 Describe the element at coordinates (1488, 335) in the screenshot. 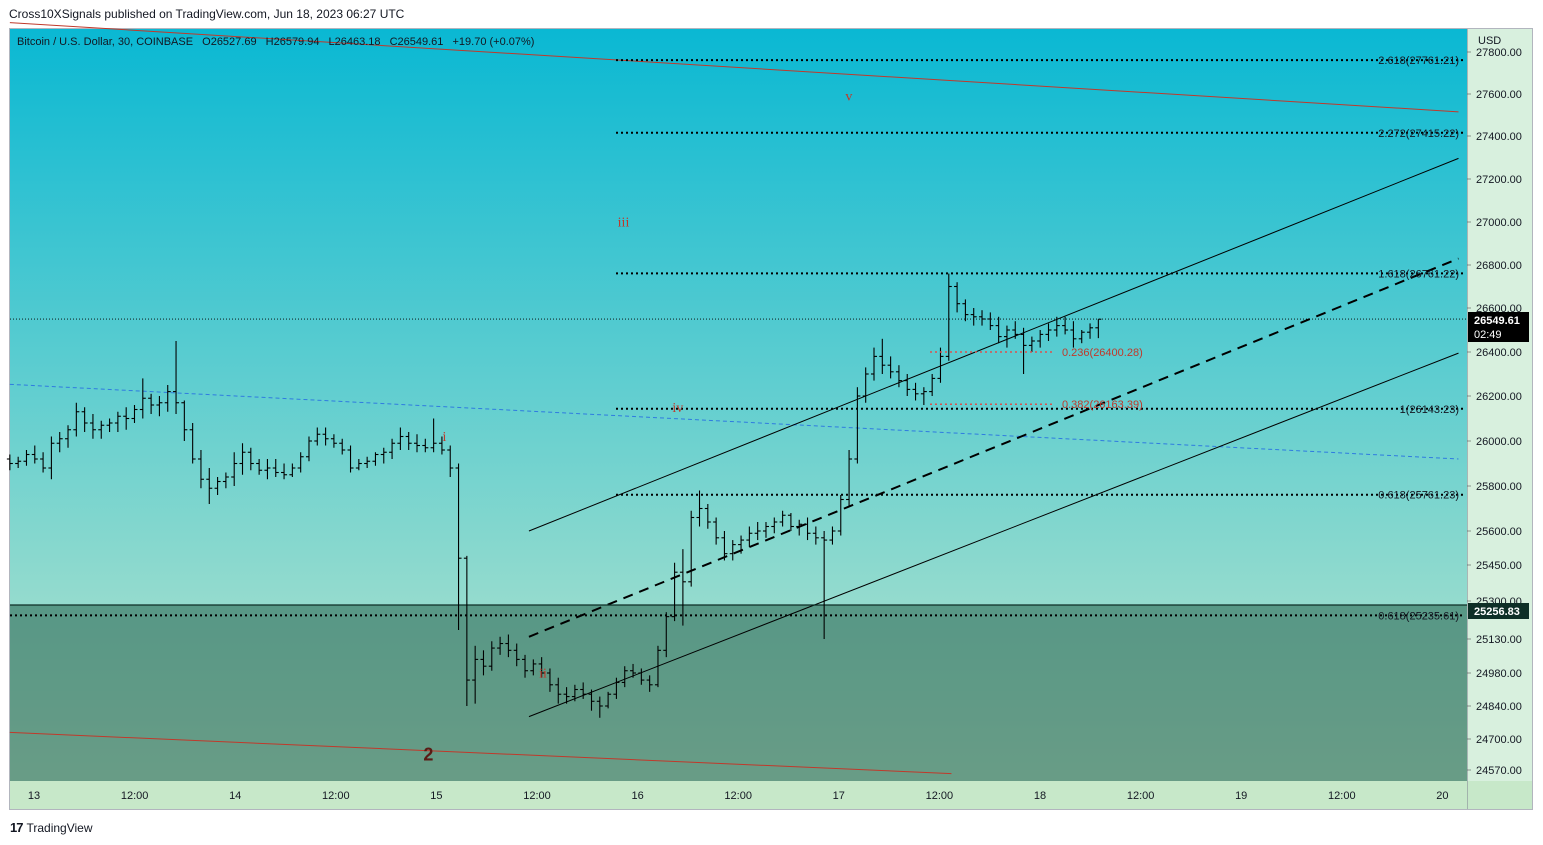

I see `last-price-countdown: 02:49` at that location.